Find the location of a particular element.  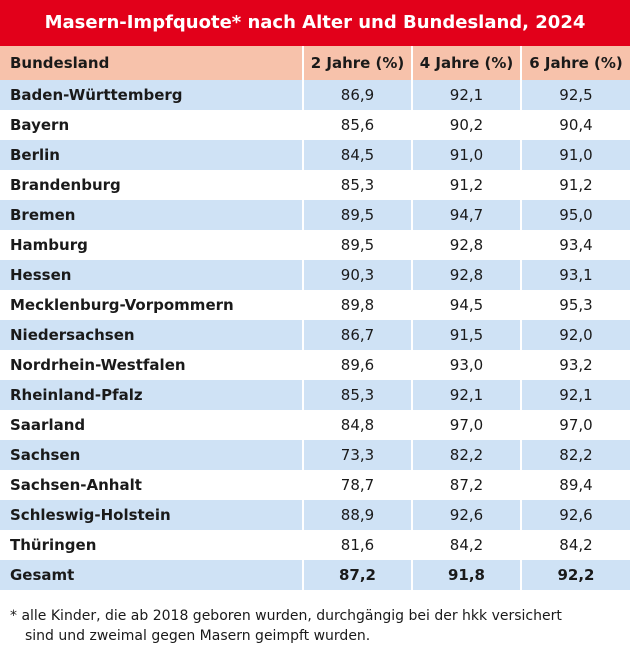

cell-bundesland: Berlin is located at coordinates (152, 155).